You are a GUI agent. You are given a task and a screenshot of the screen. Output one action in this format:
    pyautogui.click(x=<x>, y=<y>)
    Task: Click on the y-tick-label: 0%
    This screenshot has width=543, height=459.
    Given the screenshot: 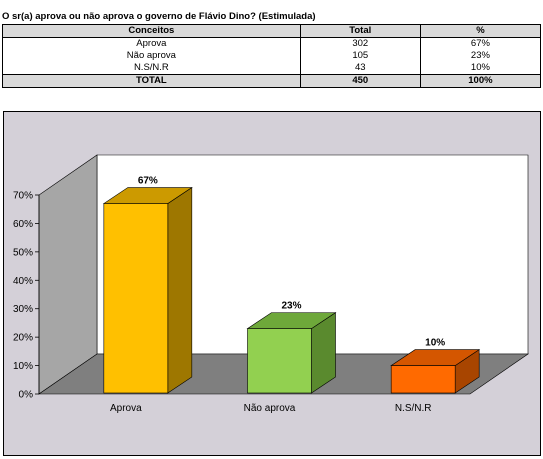 What is the action you would take?
    pyautogui.click(x=26, y=395)
    